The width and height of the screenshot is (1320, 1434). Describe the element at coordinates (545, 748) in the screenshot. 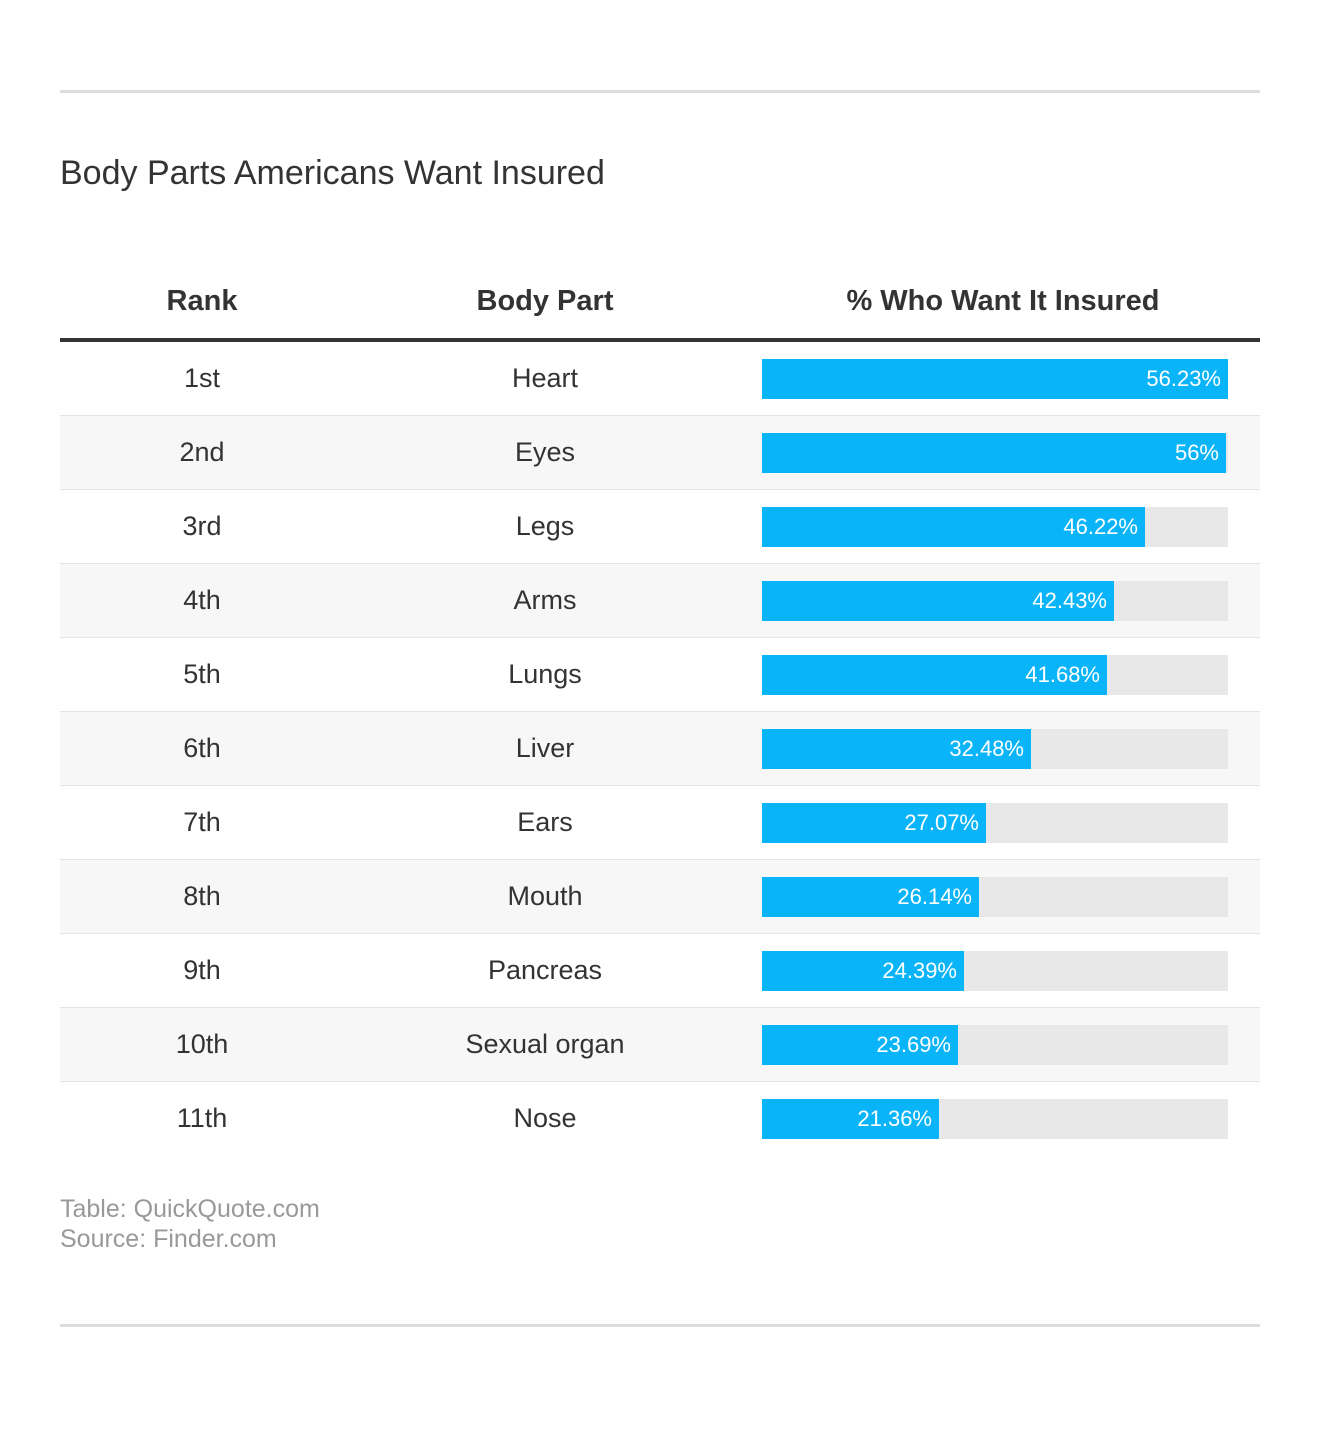

I see `body-part-cell: Liver` at that location.